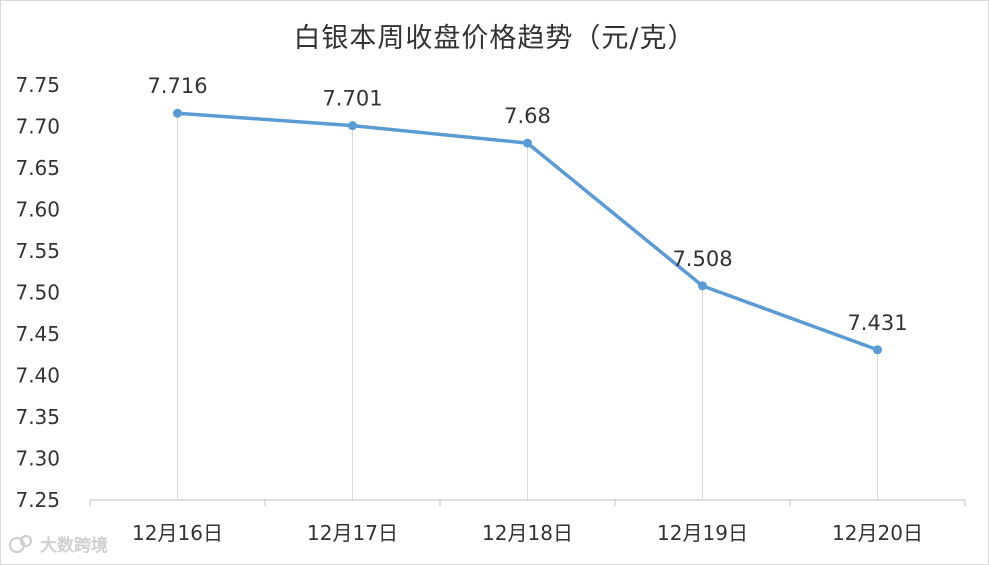 This screenshot has width=989, height=565. Describe the element at coordinates (37, 376) in the screenshot. I see `y-tick-label-3: 7.40` at that location.